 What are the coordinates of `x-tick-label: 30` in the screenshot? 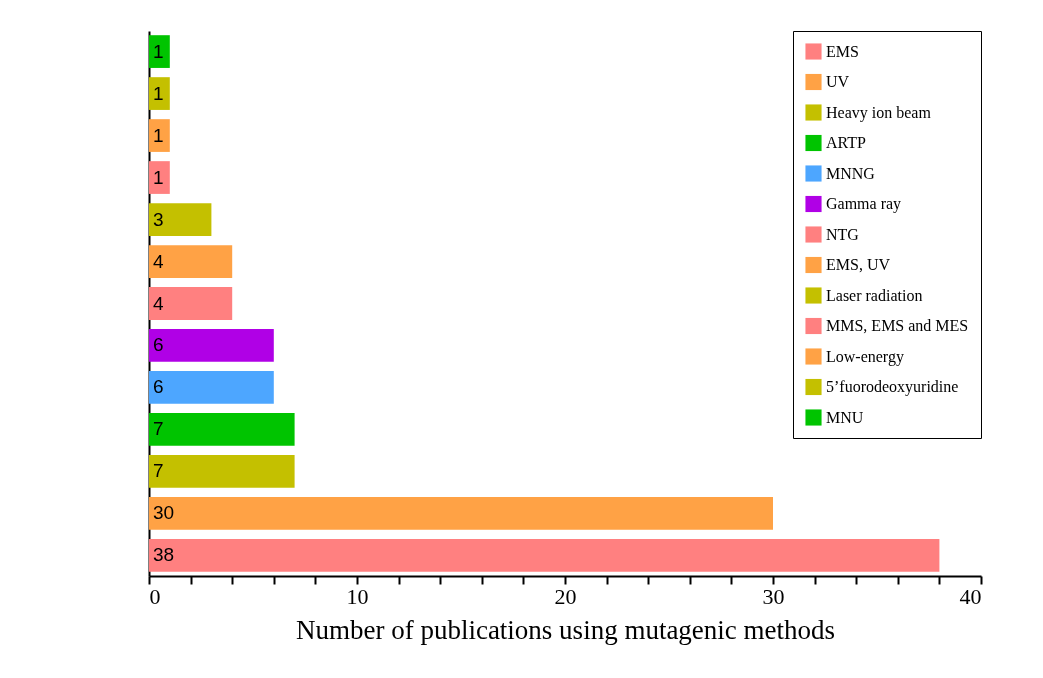 It's located at (773, 596).